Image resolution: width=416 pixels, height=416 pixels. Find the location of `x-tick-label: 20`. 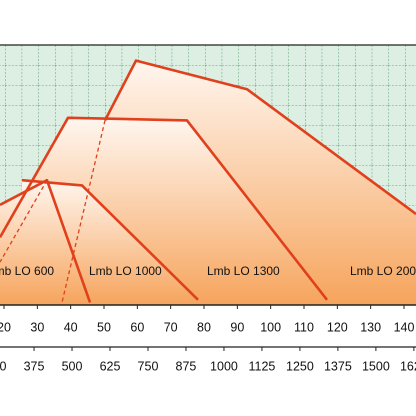

x-tick-label: 20 is located at coordinates (5, 327).